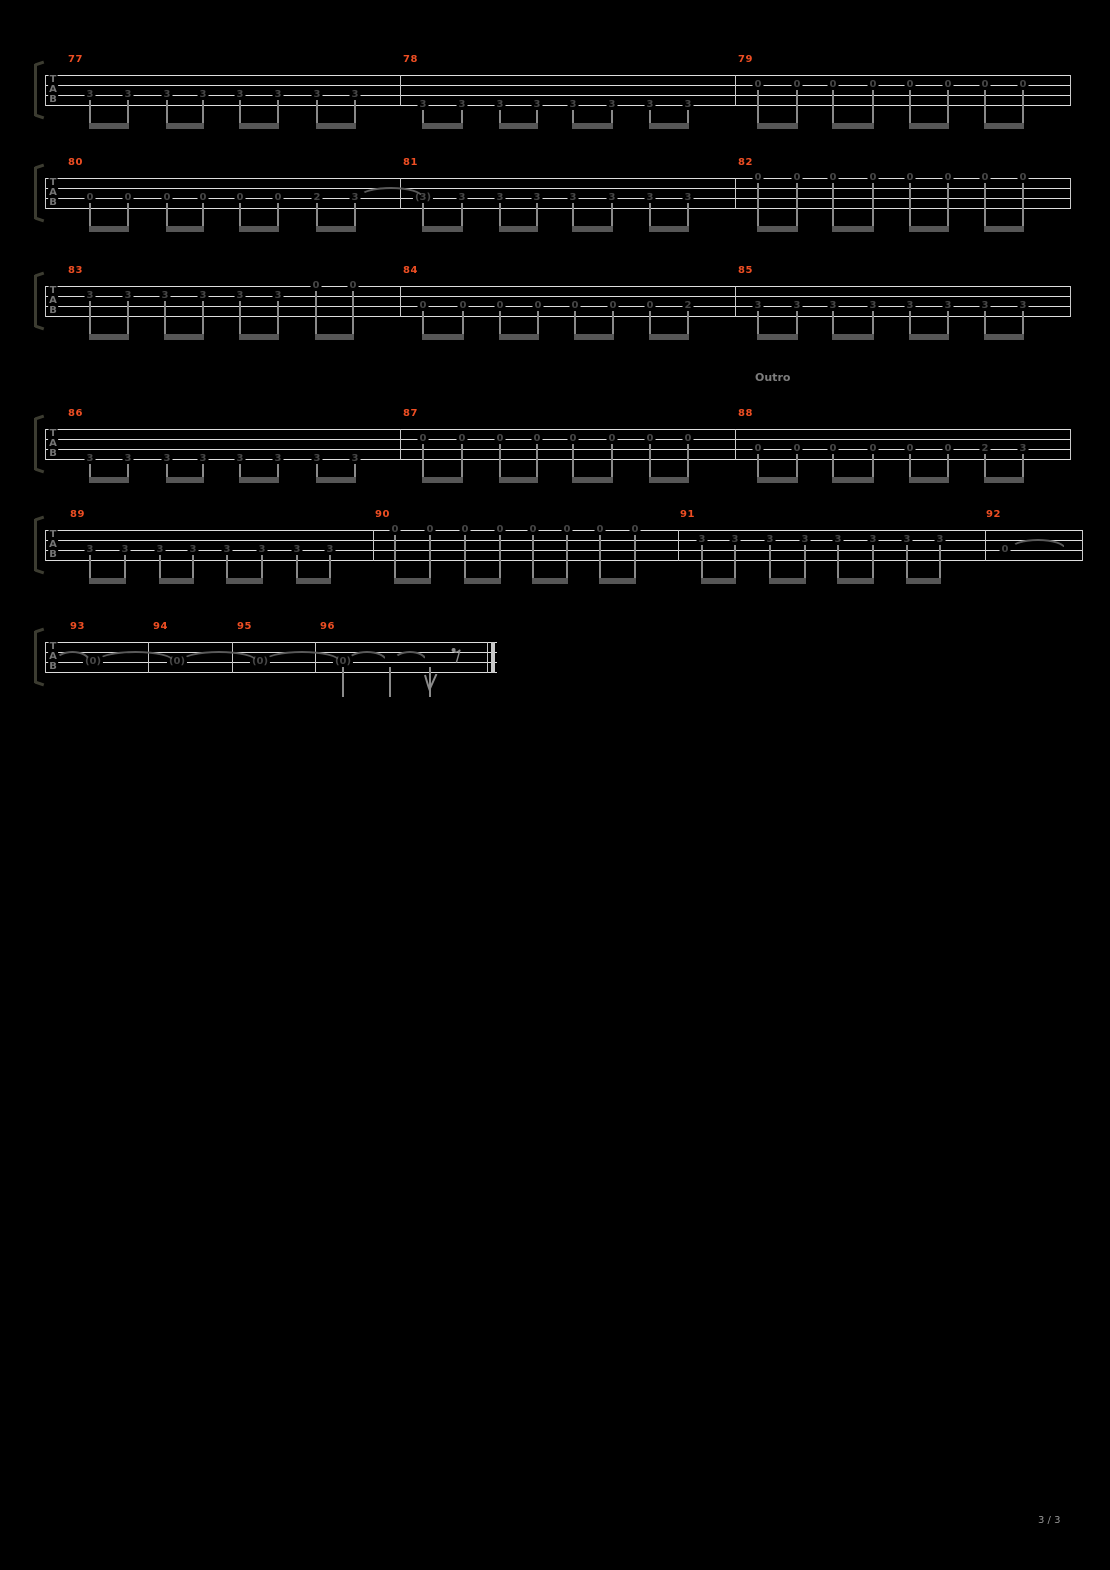 The height and width of the screenshot is (1570, 1110). I want to click on measure-number: 85, so click(745, 270).